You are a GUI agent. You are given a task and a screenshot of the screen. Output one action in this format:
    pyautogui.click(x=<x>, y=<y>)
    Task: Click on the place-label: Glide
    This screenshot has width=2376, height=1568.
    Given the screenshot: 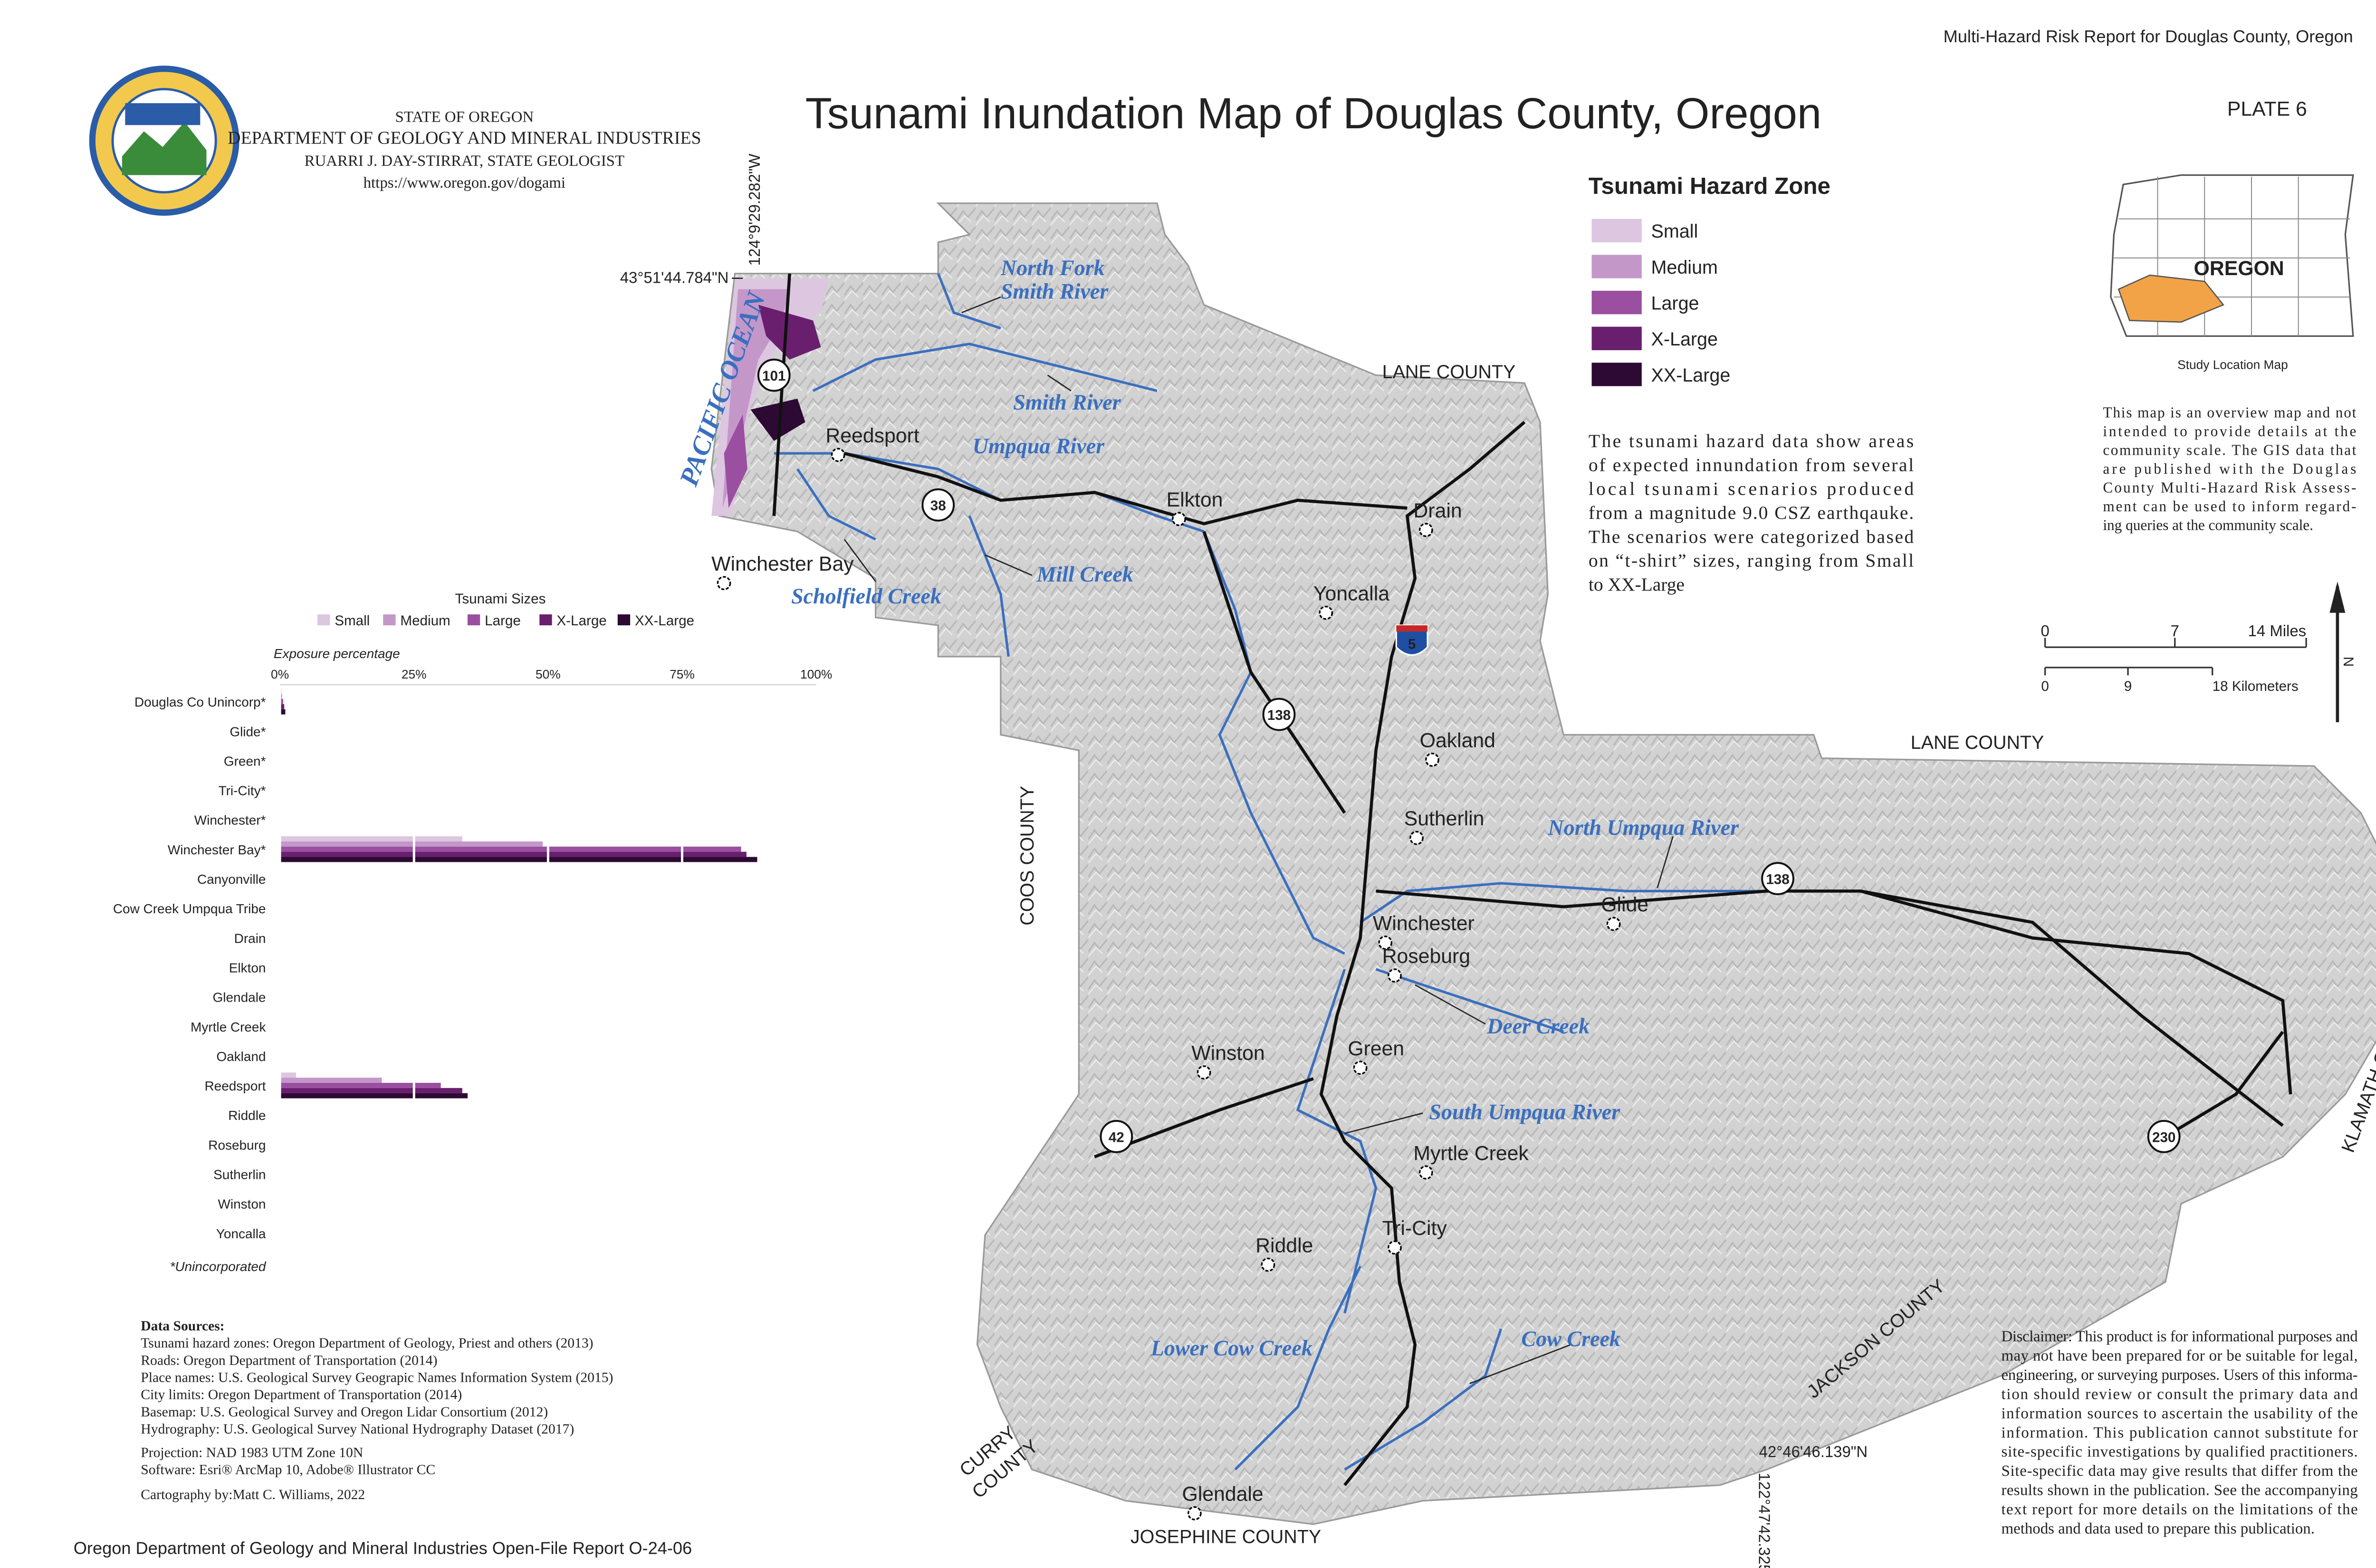 What is the action you would take?
    pyautogui.click(x=1624, y=905)
    